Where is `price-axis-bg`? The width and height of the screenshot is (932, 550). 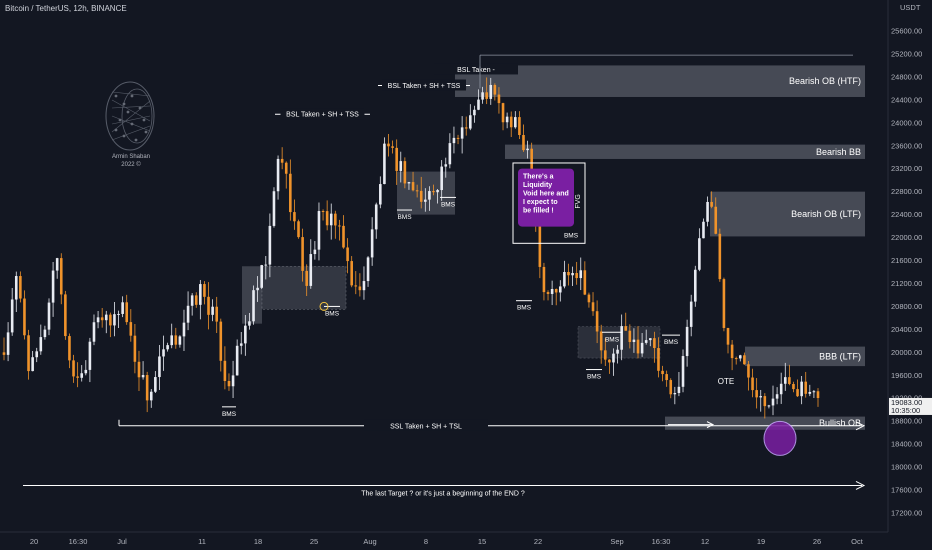
price-axis-bg is located at coordinates (910, 275).